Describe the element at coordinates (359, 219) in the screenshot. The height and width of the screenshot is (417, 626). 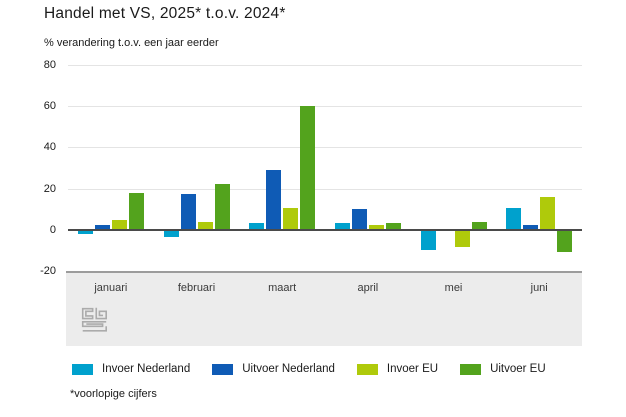
I see `bar-uitvoer_nl-april` at that location.